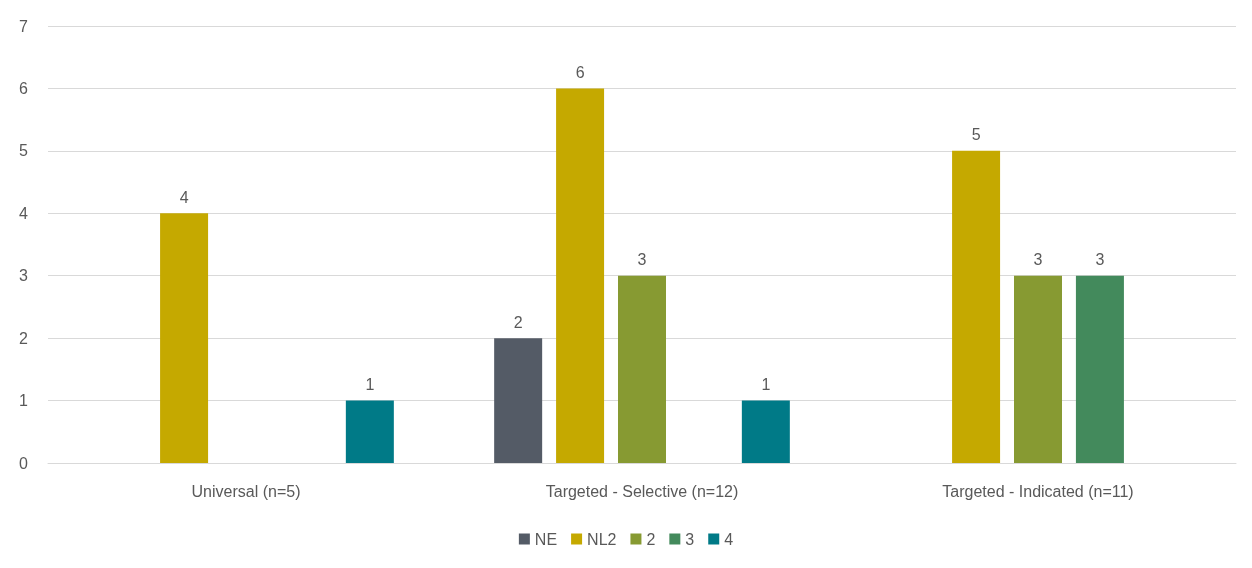  What do you see at coordinates (24, 463) in the screenshot?
I see `y-tick-label: 0` at bounding box center [24, 463].